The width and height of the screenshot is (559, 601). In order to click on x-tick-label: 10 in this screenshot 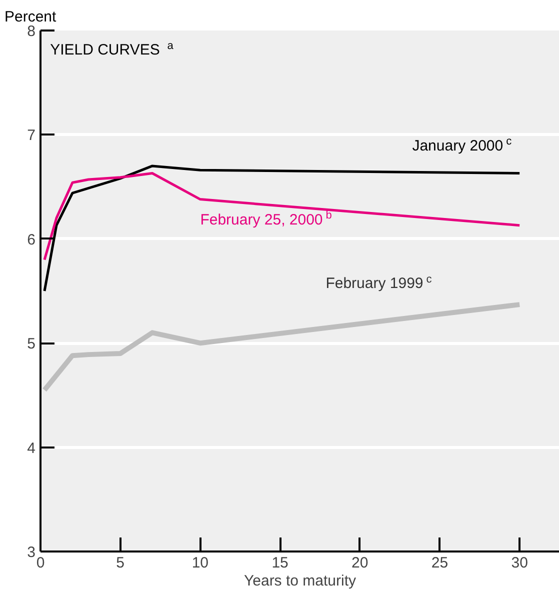, I will do `click(200, 563)`.